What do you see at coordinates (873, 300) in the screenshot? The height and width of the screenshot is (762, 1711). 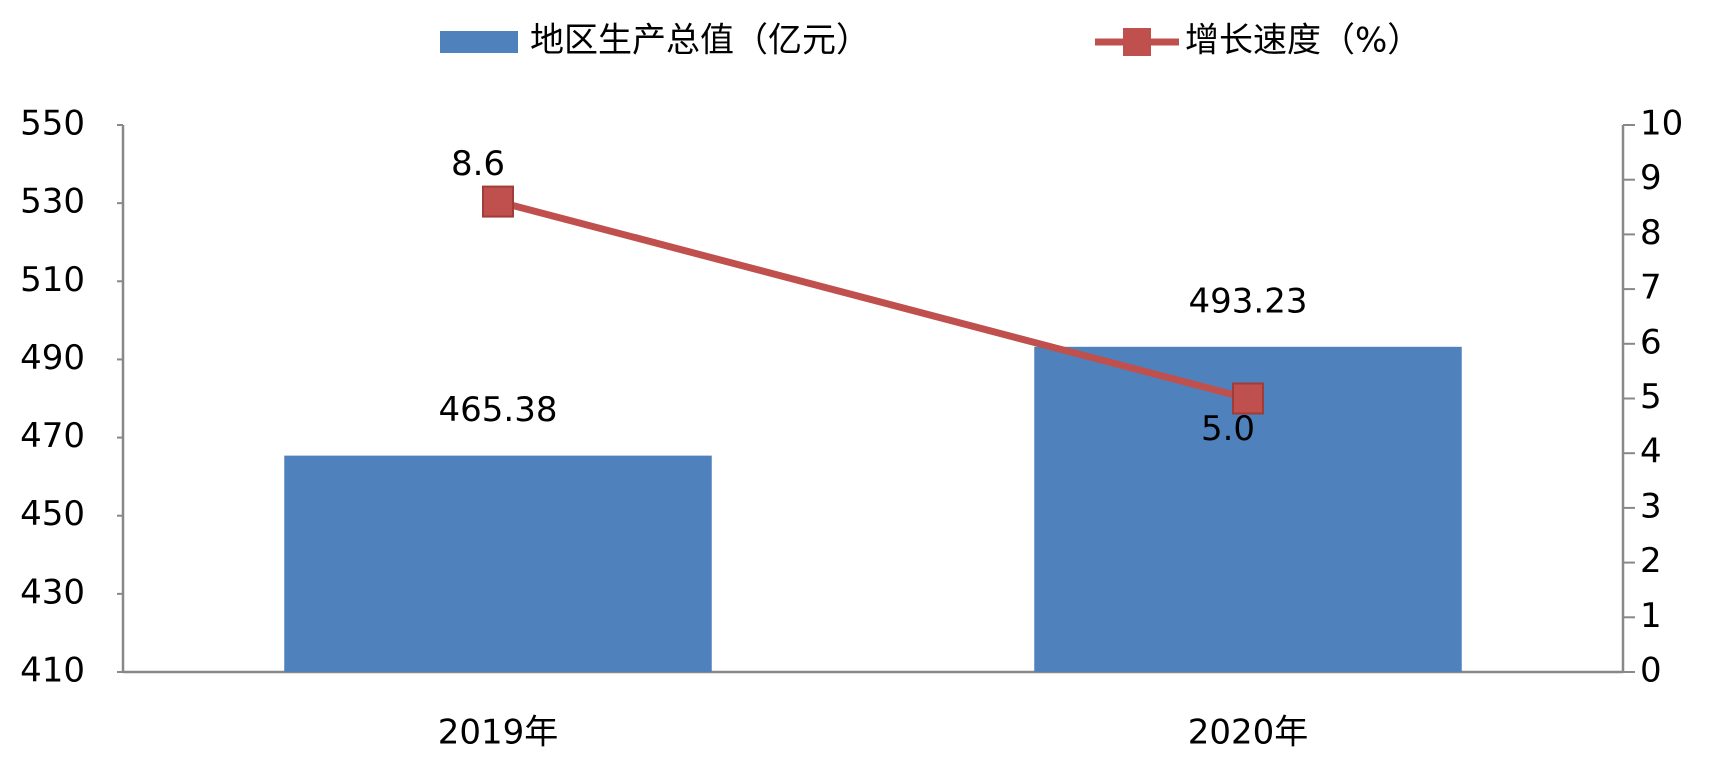 I see `line` at bounding box center [873, 300].